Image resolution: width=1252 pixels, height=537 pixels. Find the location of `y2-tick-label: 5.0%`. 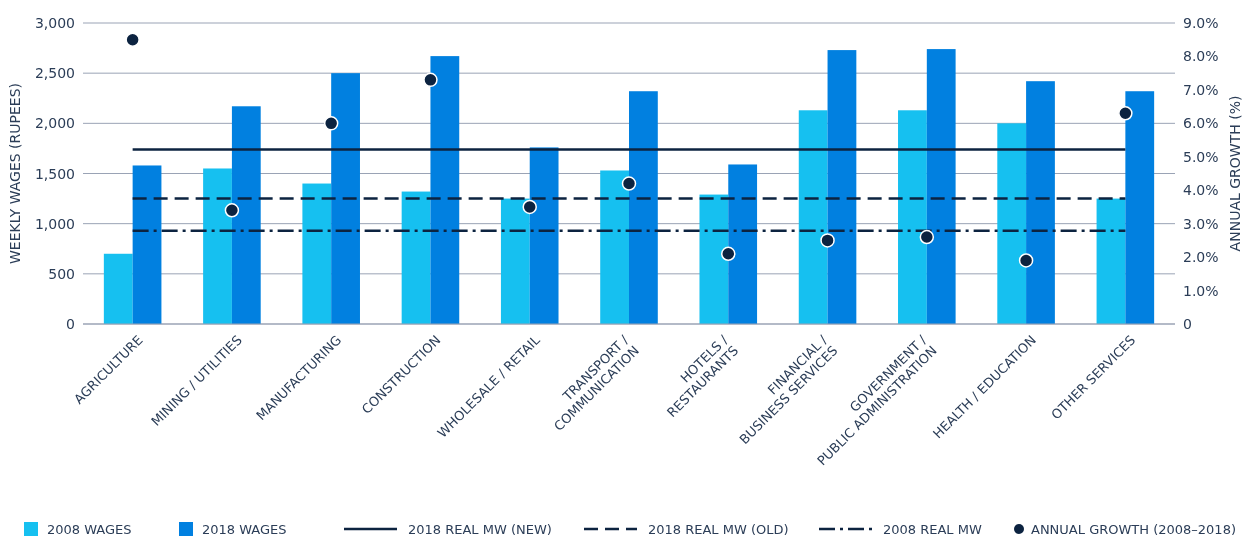

y2-tick-label: 5.0% is located at coordinates (1201, 156).